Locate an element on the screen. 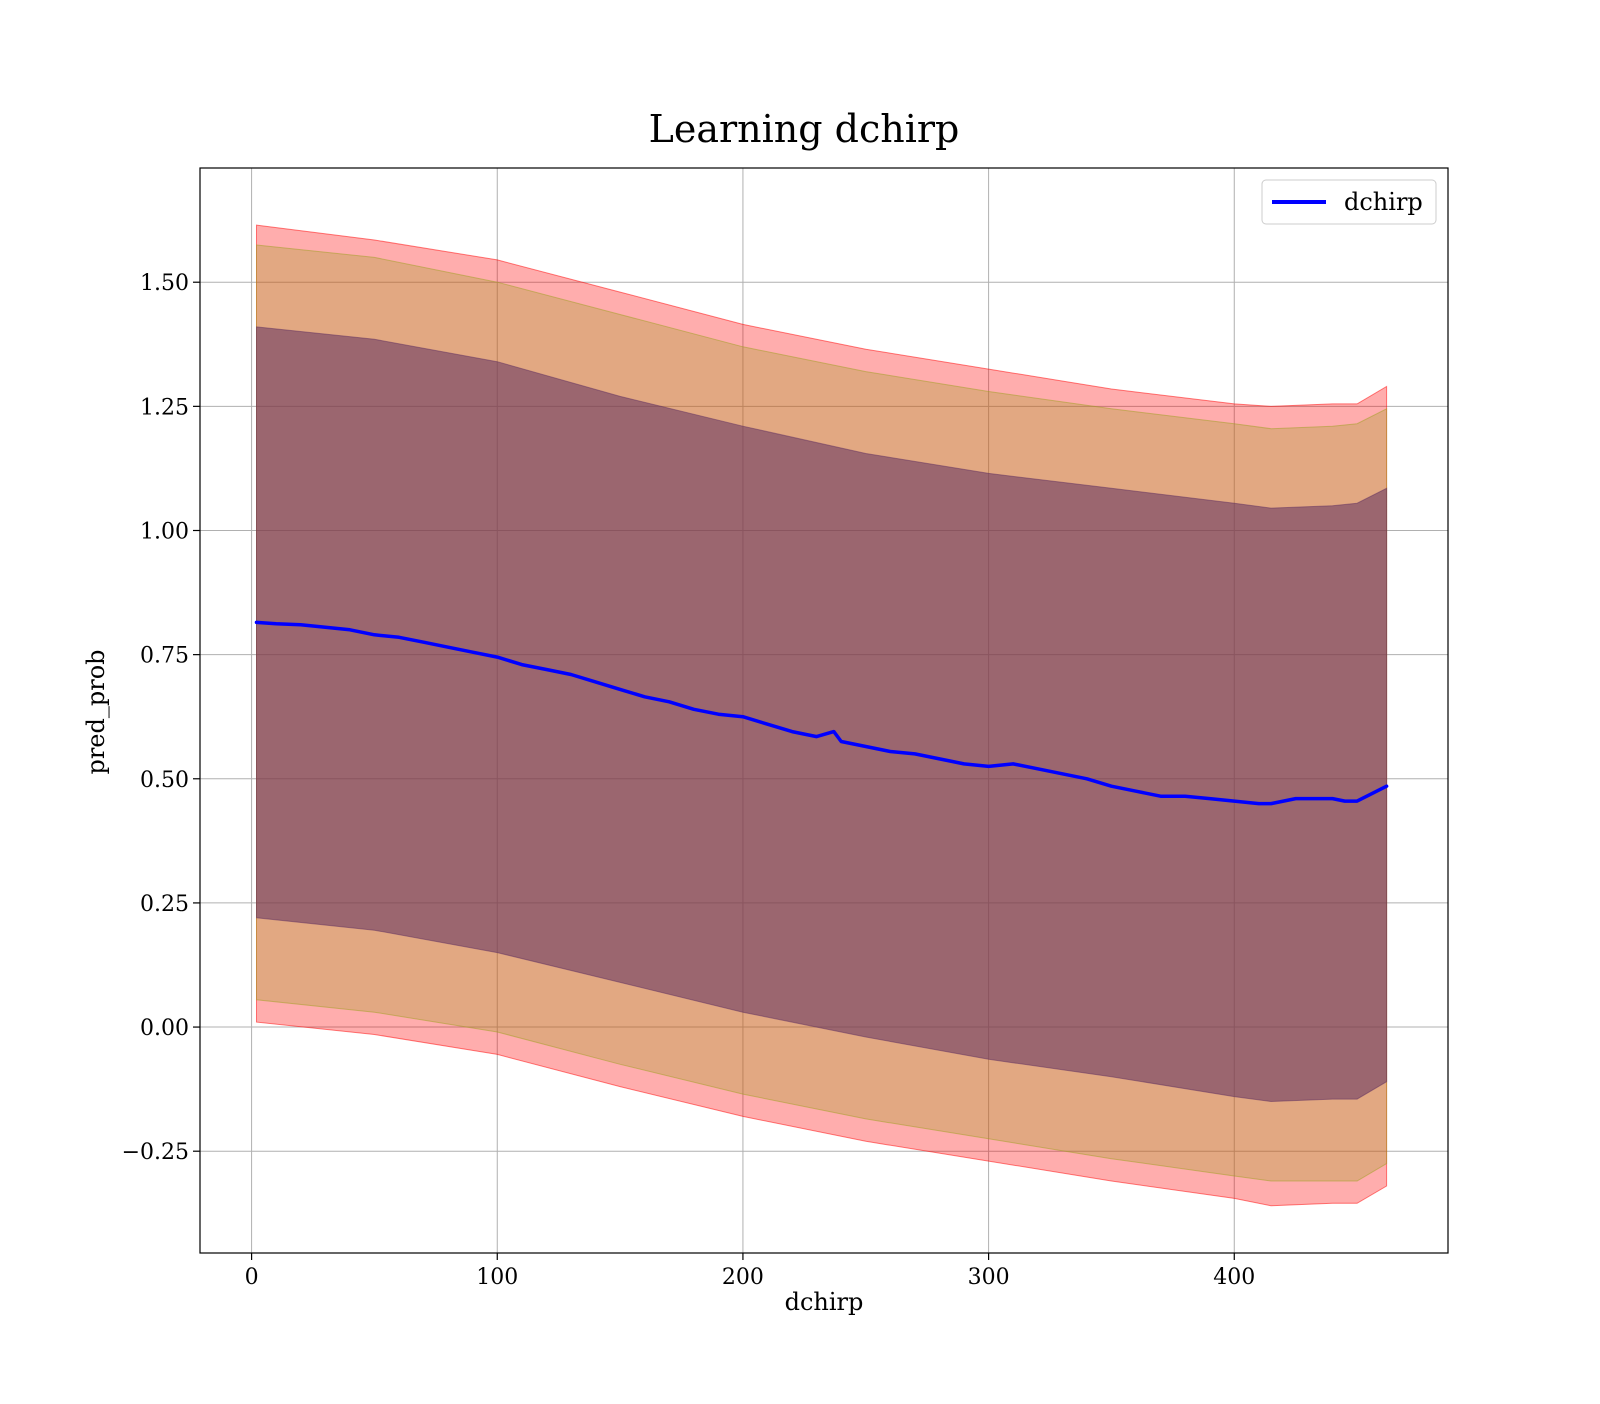  x-tick-label: 400 is located at coordinates (1234, 1277).